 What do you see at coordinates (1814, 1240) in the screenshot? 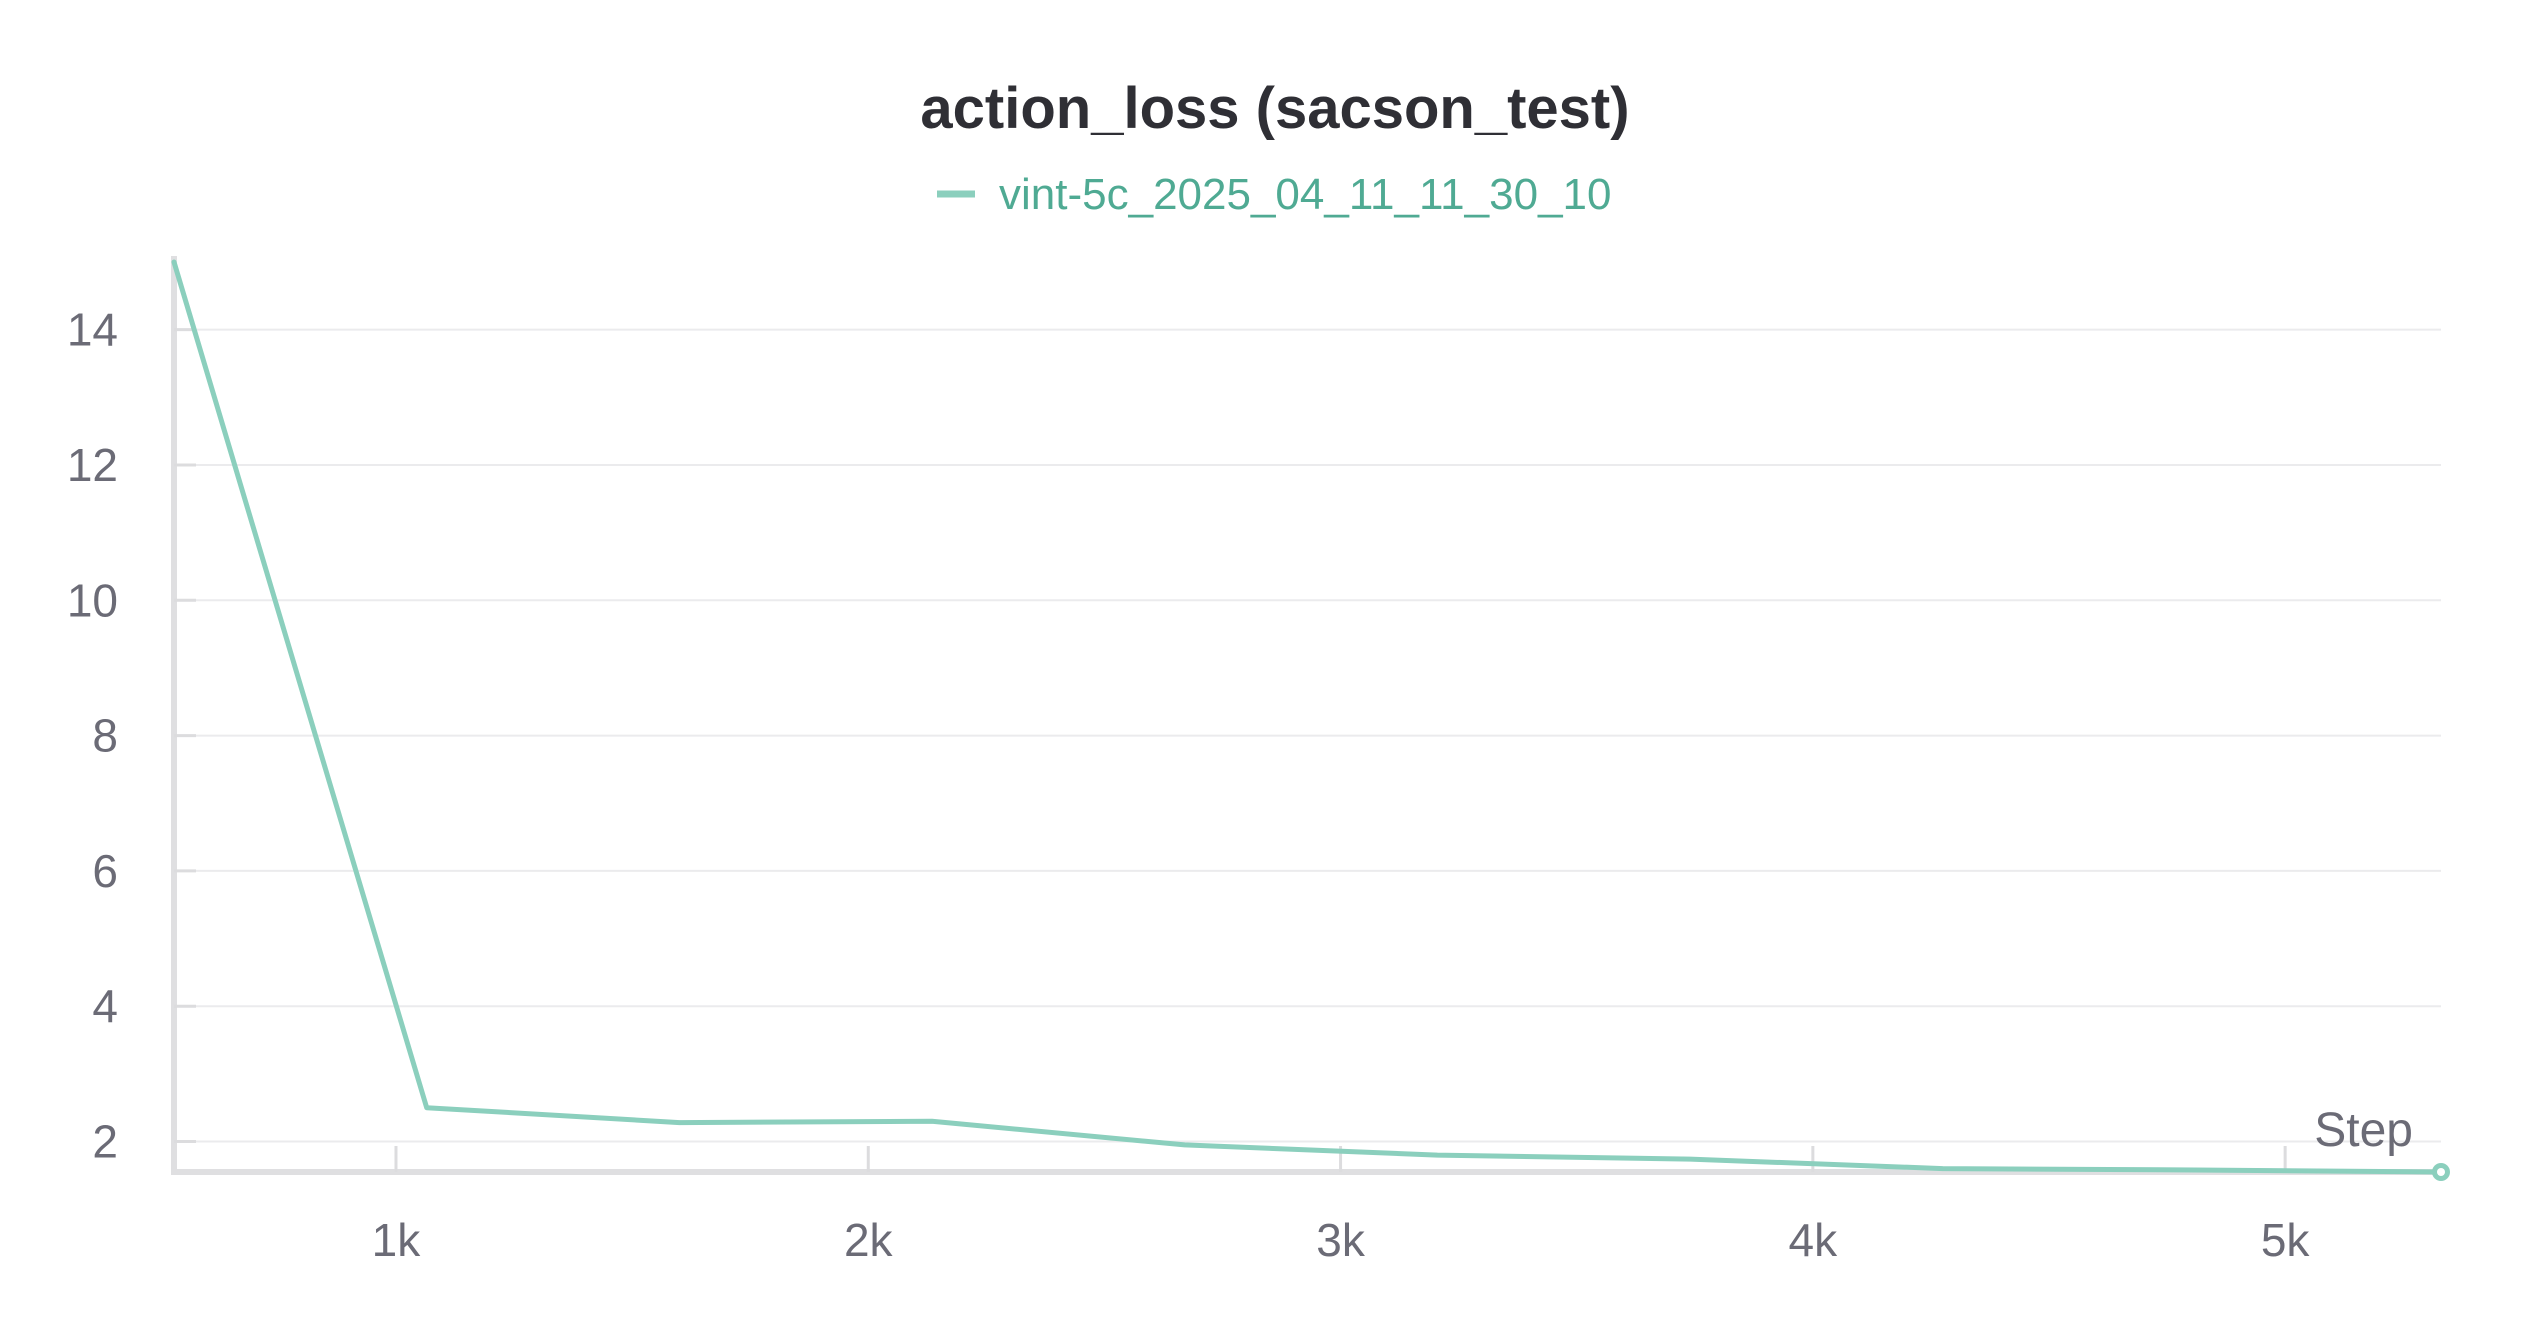
I see `x-tick-label: 4k` at bounding box center [1814, 1240].